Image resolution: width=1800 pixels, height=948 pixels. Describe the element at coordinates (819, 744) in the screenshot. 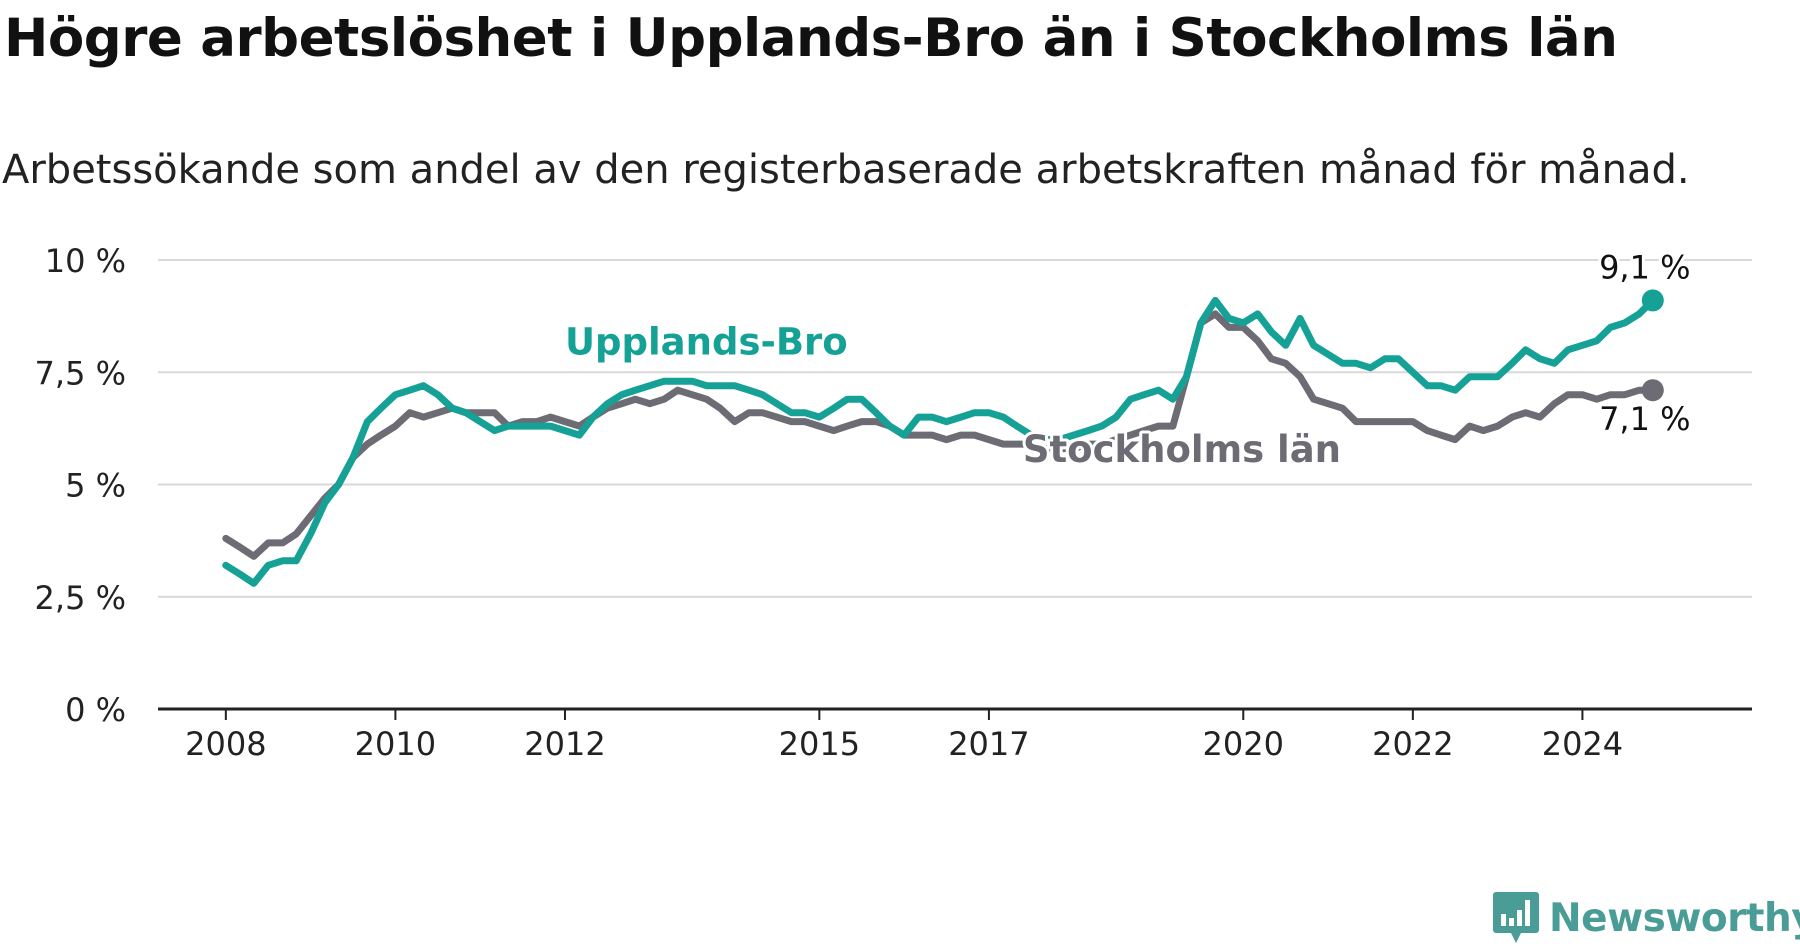

I see `x-tick-label: 2015` at that location.